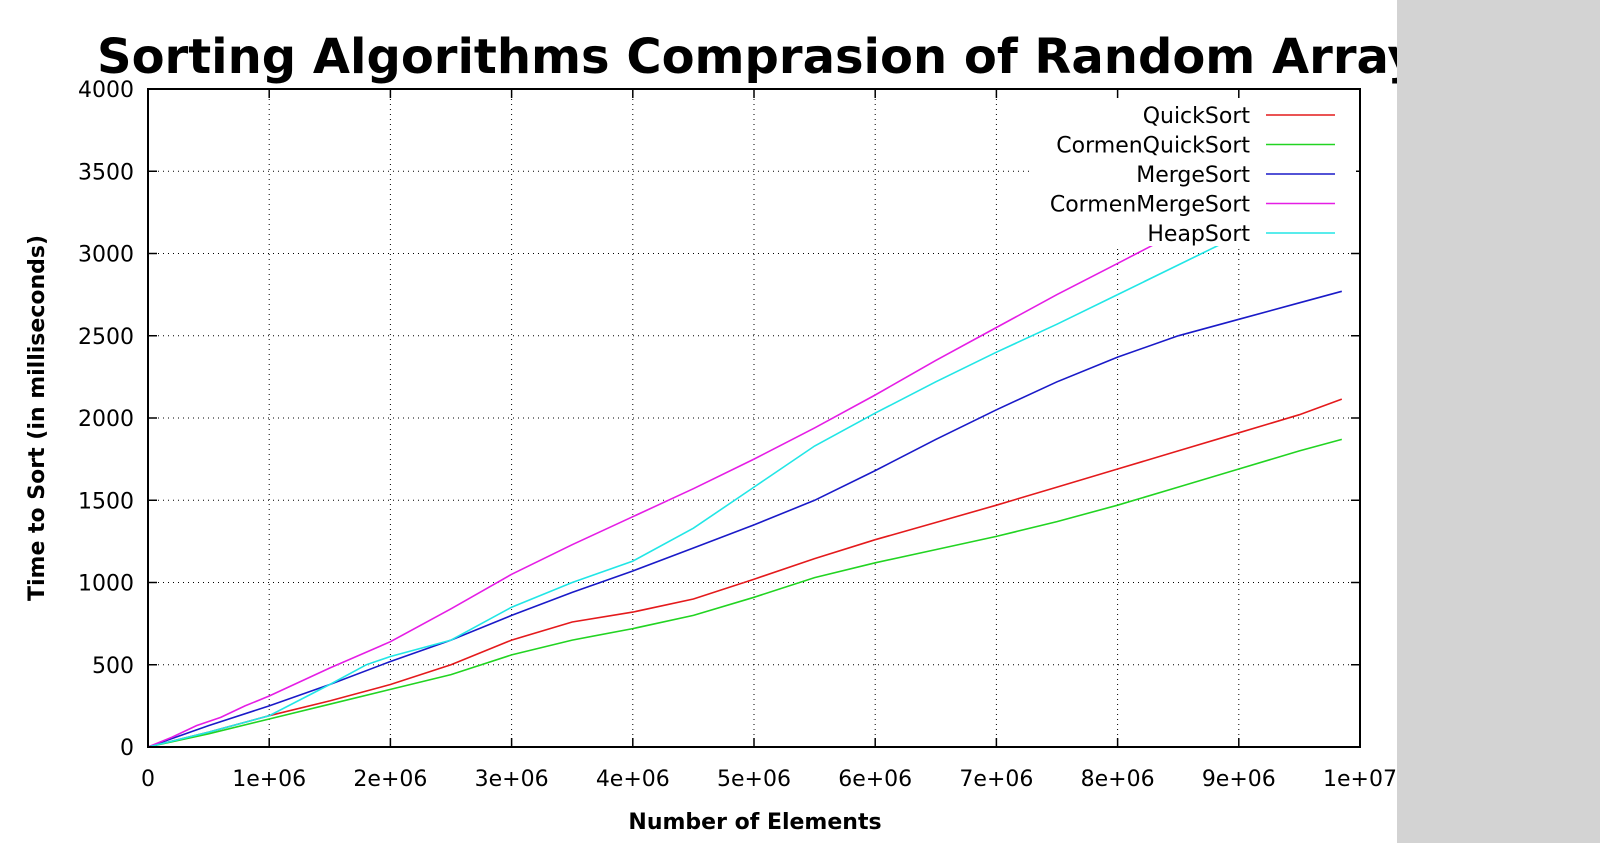 Image resolution: width=1600 pixels, height=843 pixels. I want to click on x-tick-label: 1e+07, so click(1360, 779).